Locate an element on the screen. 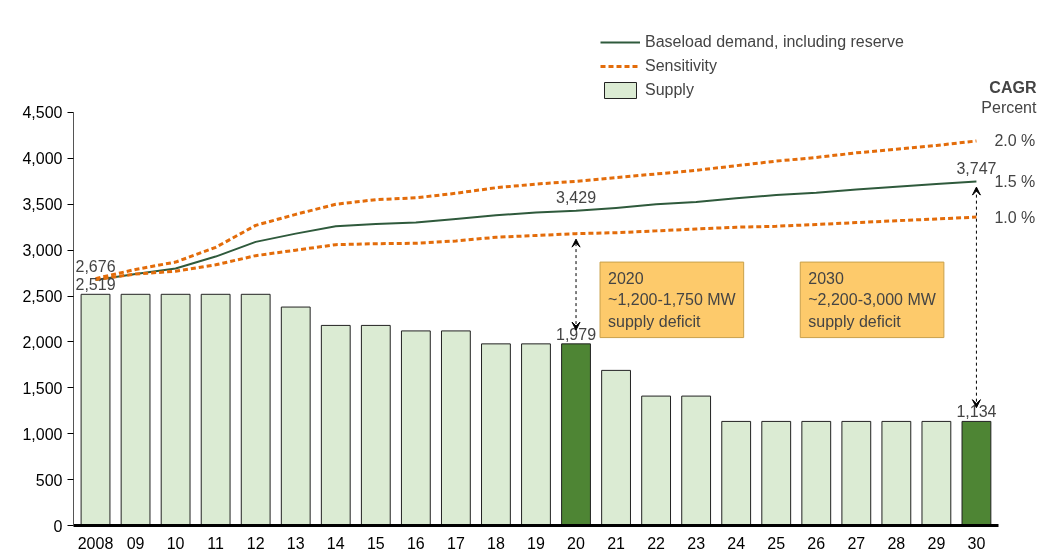  x-tick-label: 13 is located at coordinates (295, 543).